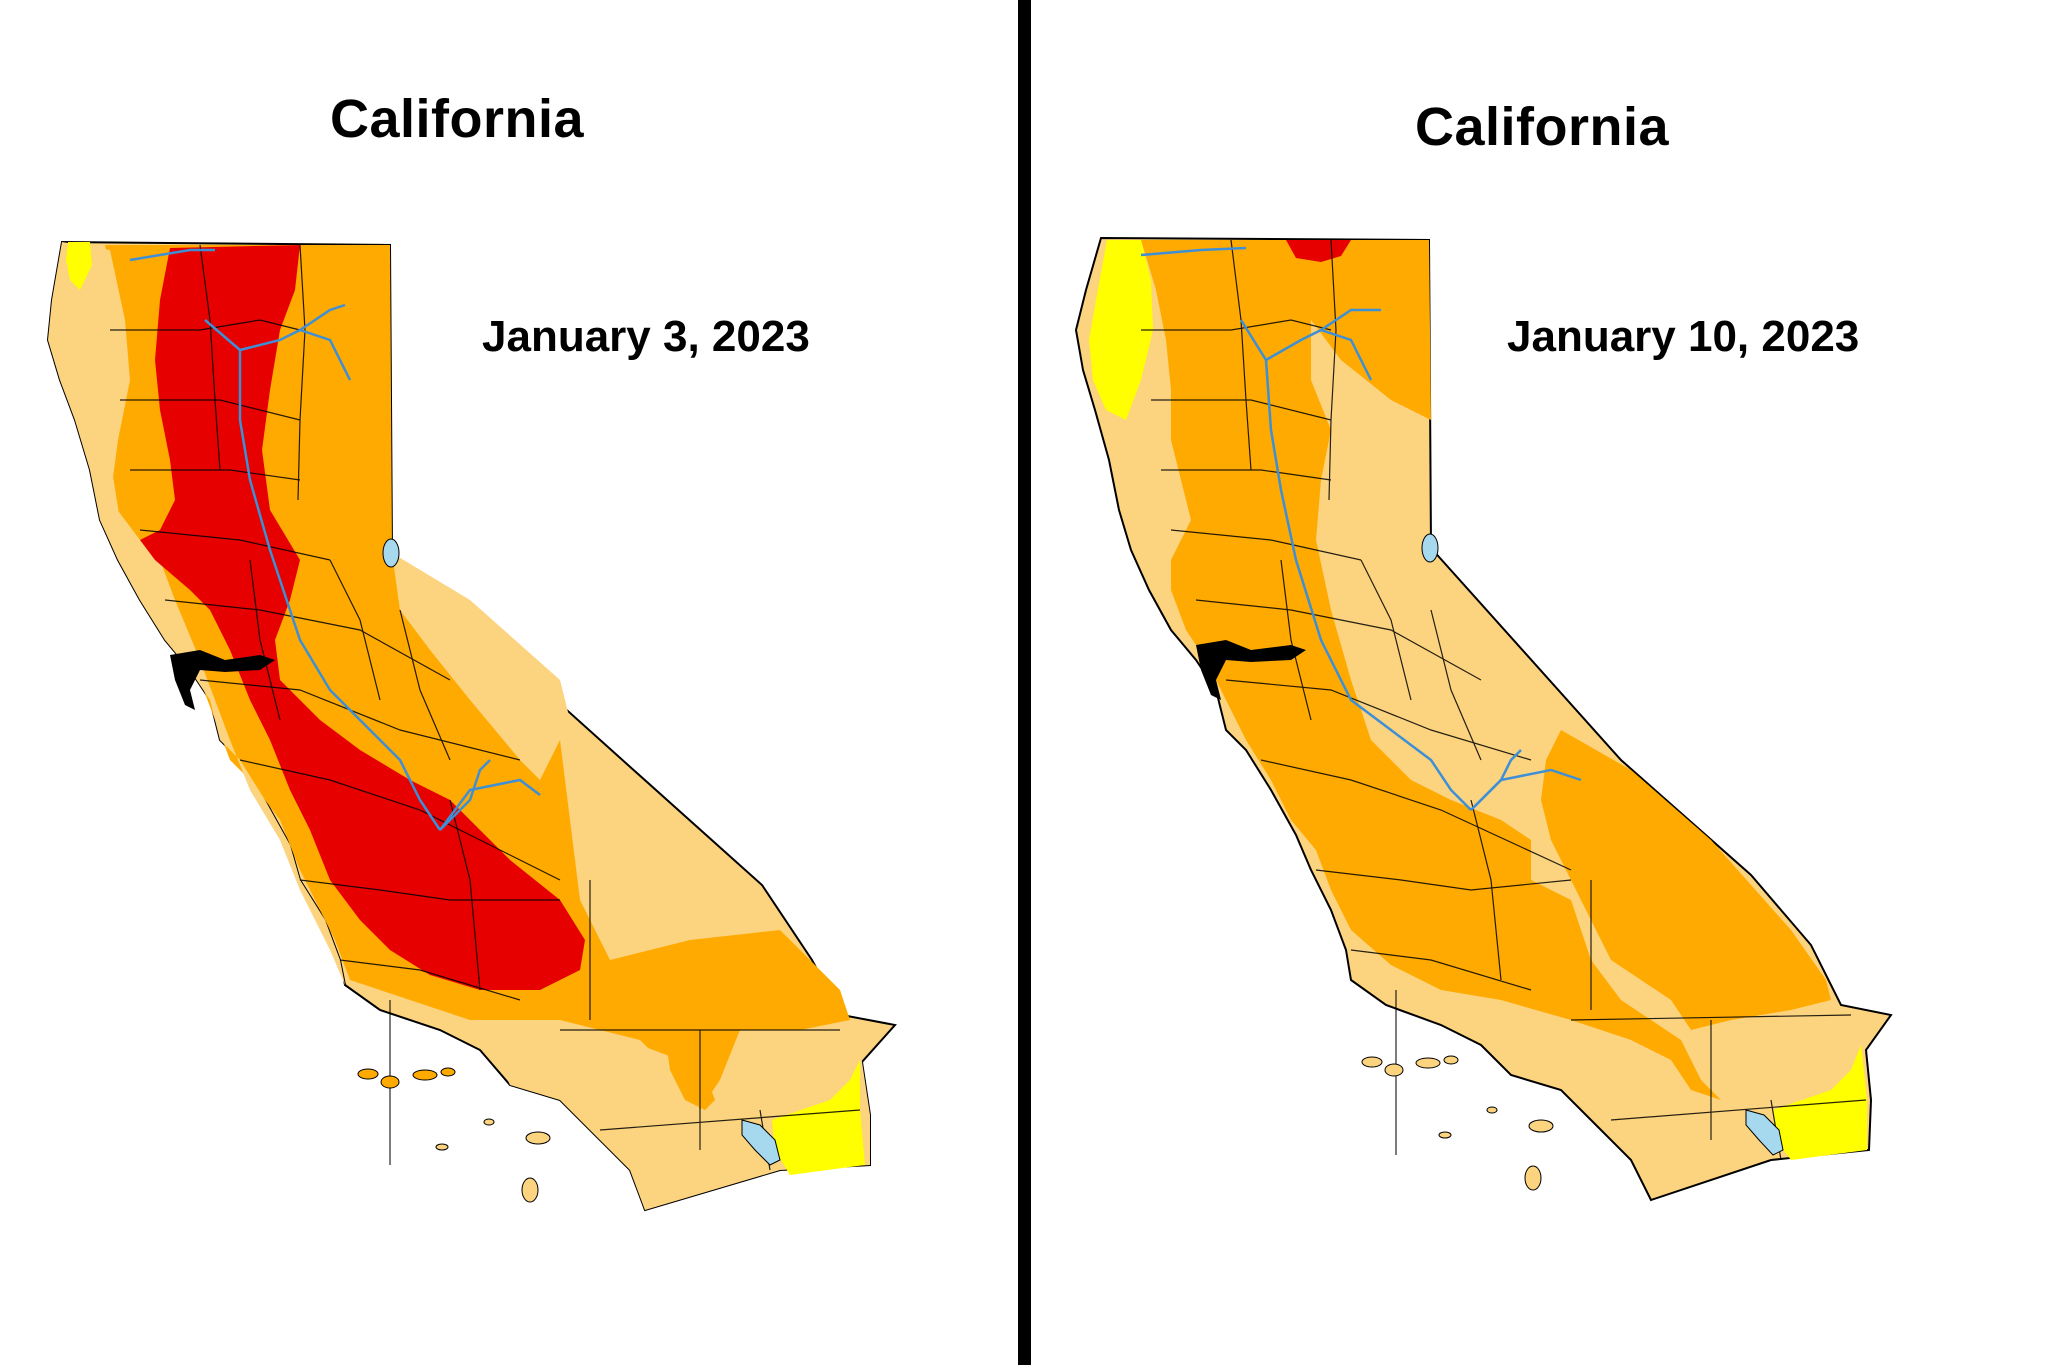 The image size is (2048, 1365). Describe the element at coordinates (1024, 682) in the screenshot. I see `panel-divider` at that location.